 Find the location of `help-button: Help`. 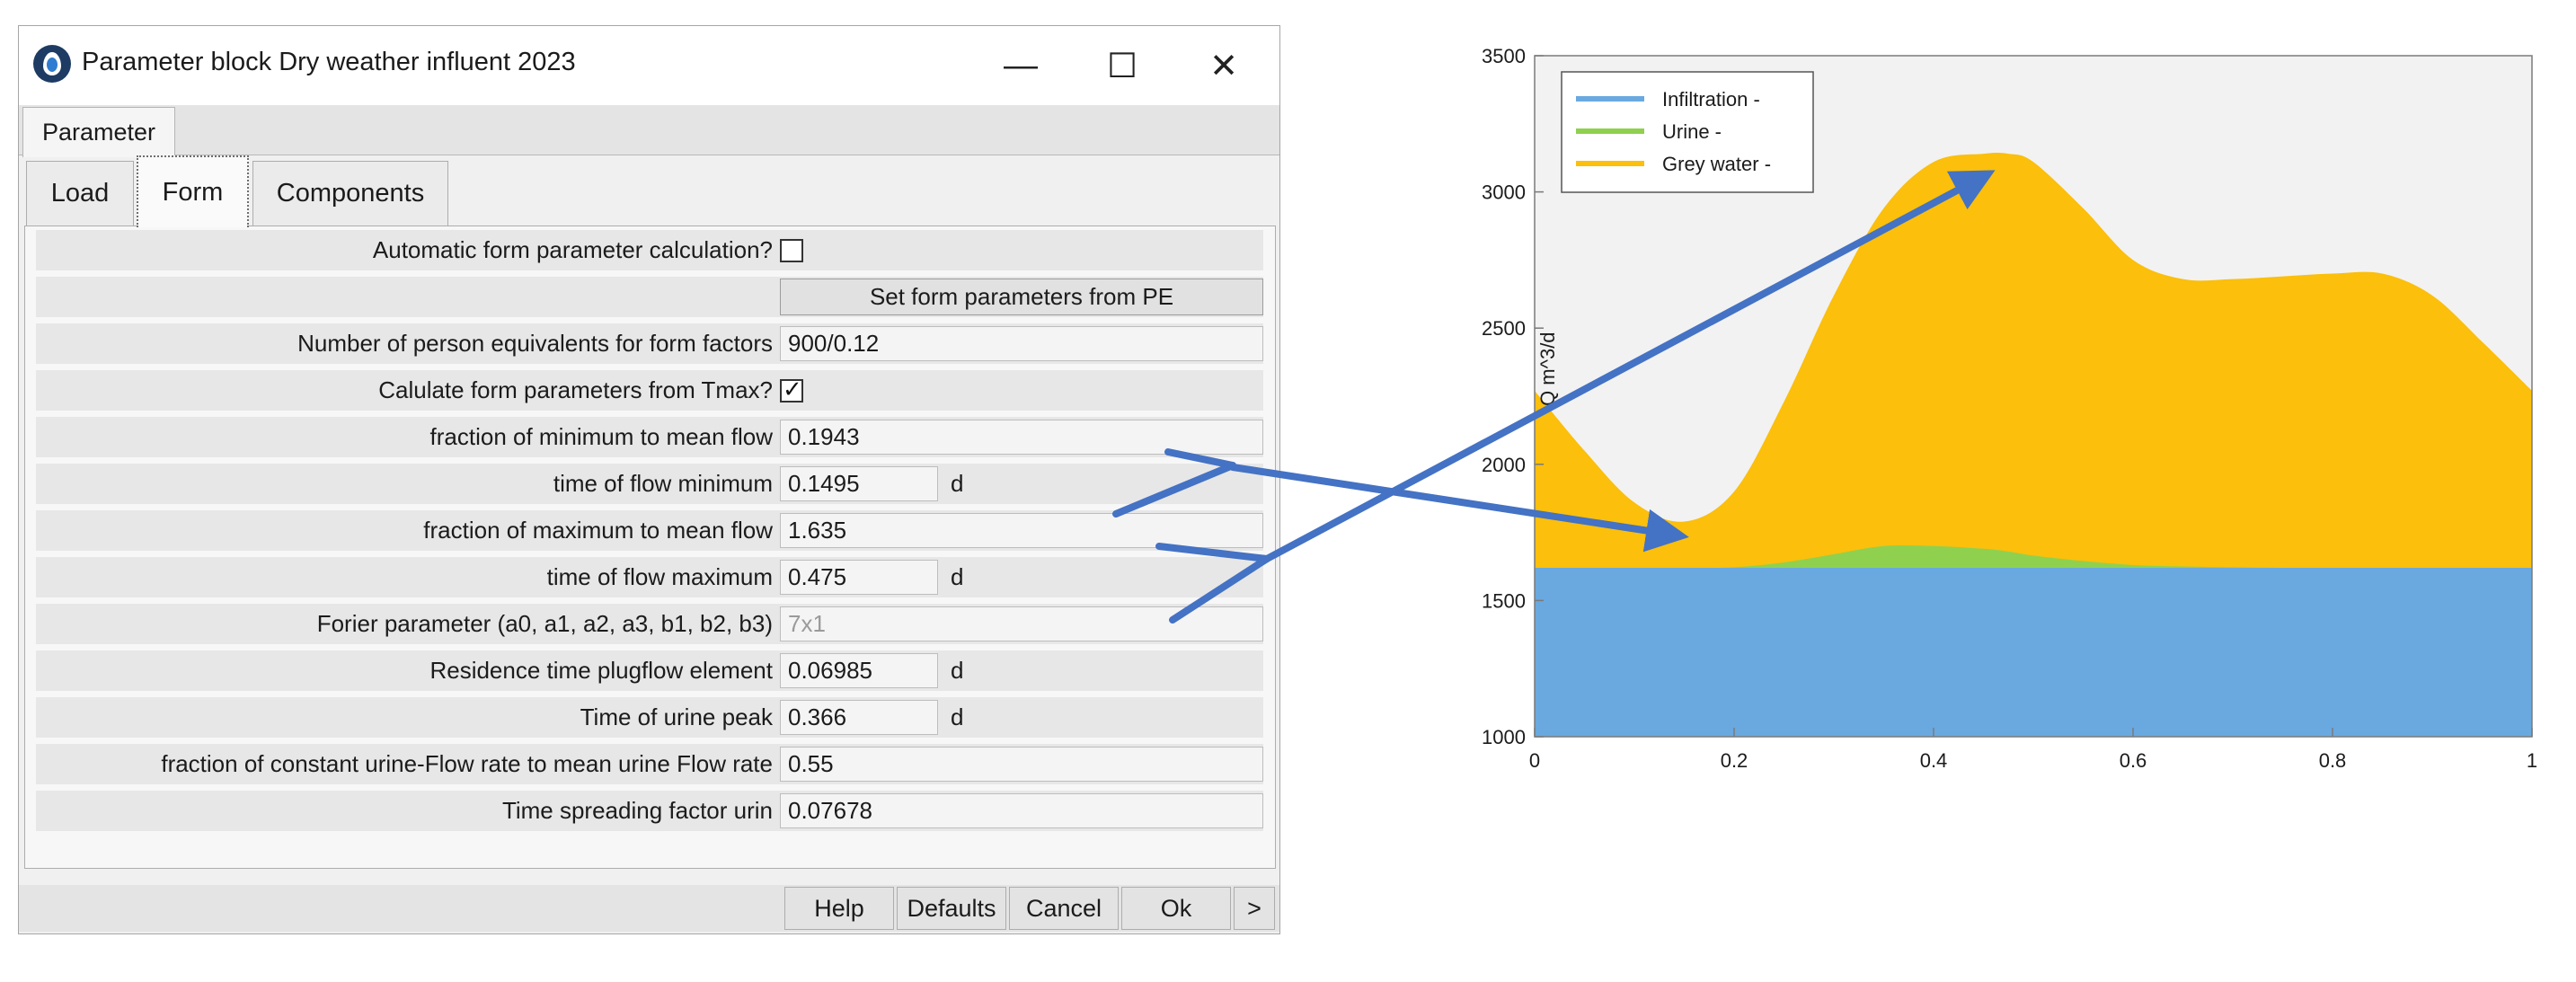

help-button: Help is located at coordinates (839, 909).